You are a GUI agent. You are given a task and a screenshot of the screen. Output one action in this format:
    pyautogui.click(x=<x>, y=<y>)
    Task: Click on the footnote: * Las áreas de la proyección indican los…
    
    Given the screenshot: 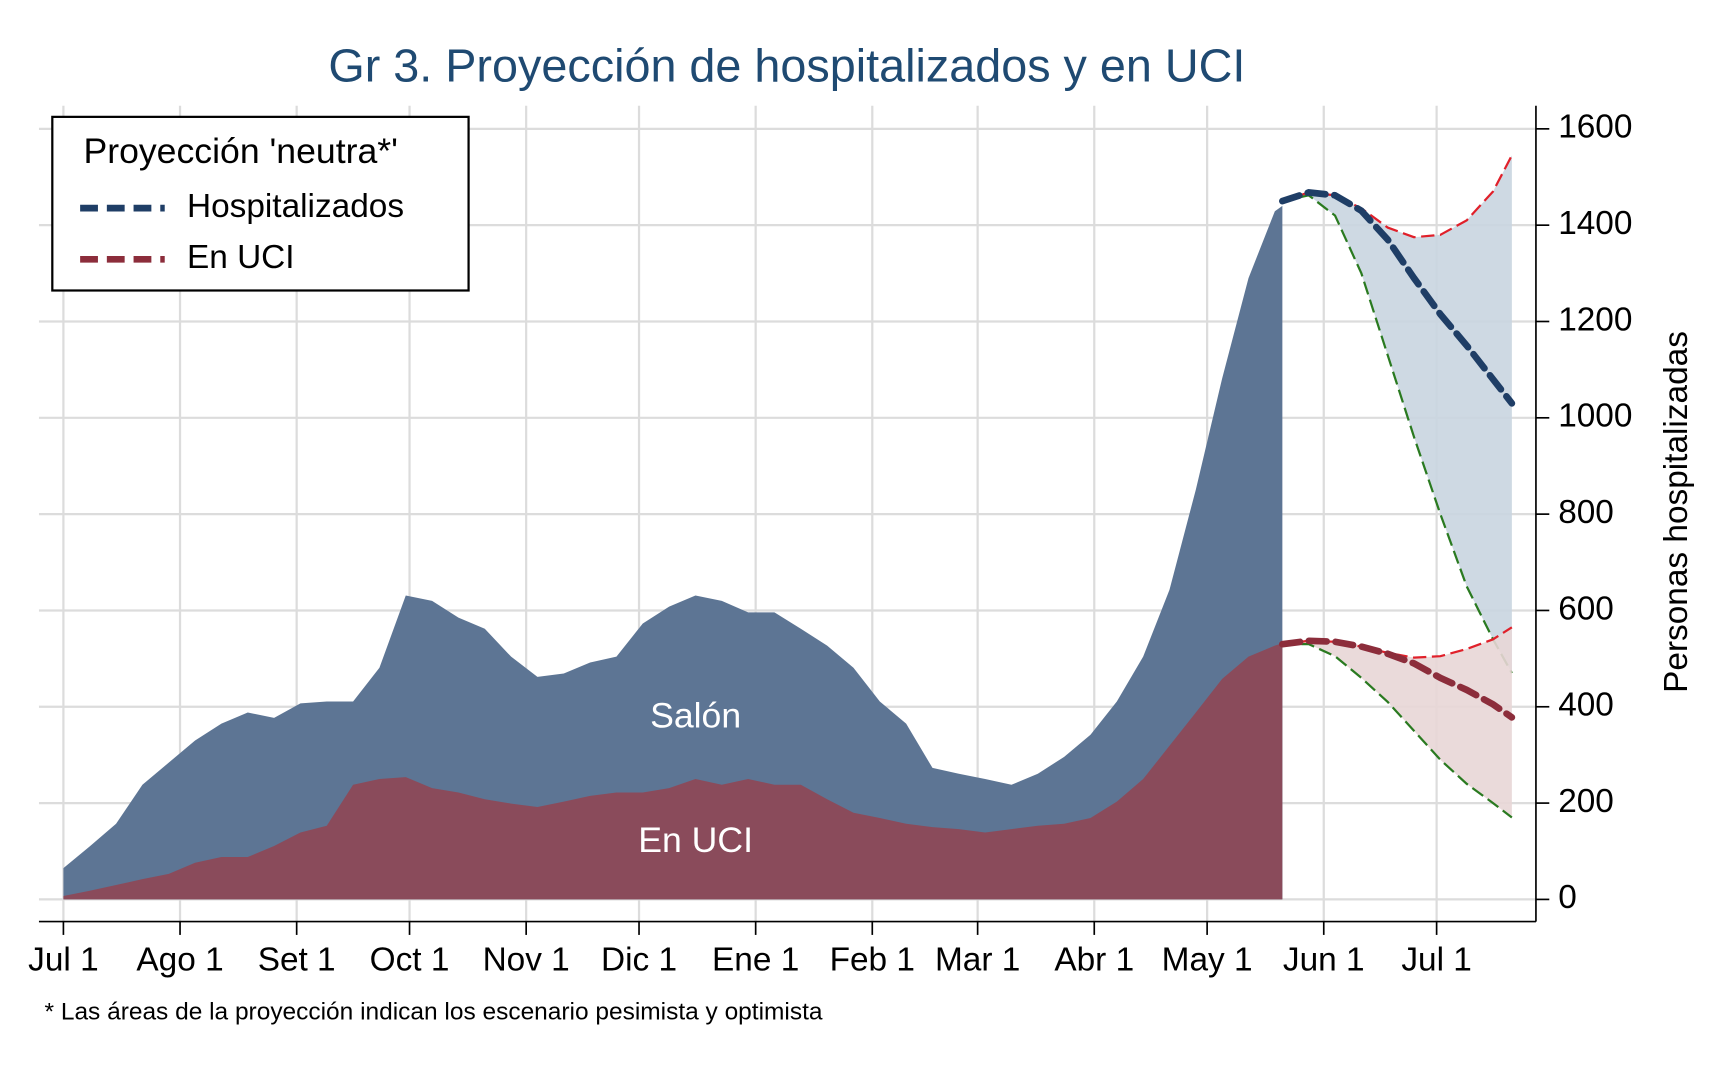 What is the action you would take?
    pyautogui.click(x=434, y=1011)
    